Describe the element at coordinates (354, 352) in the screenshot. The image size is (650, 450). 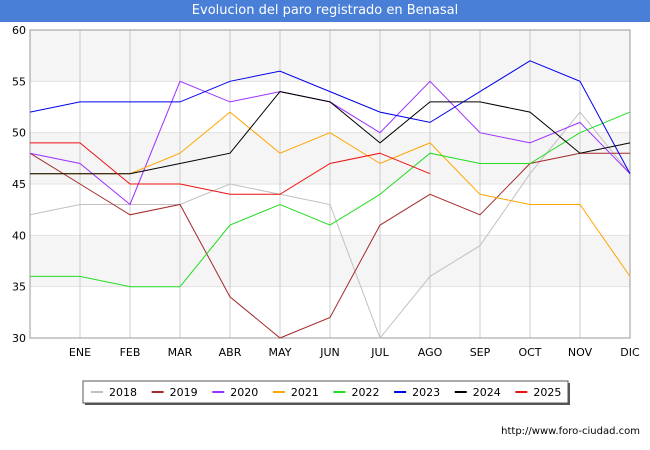
I see `x-axis-ticks: ENE FEB MAR ABR MAY JUN JUL AGO SEP OCT NOV DIC` at that location.